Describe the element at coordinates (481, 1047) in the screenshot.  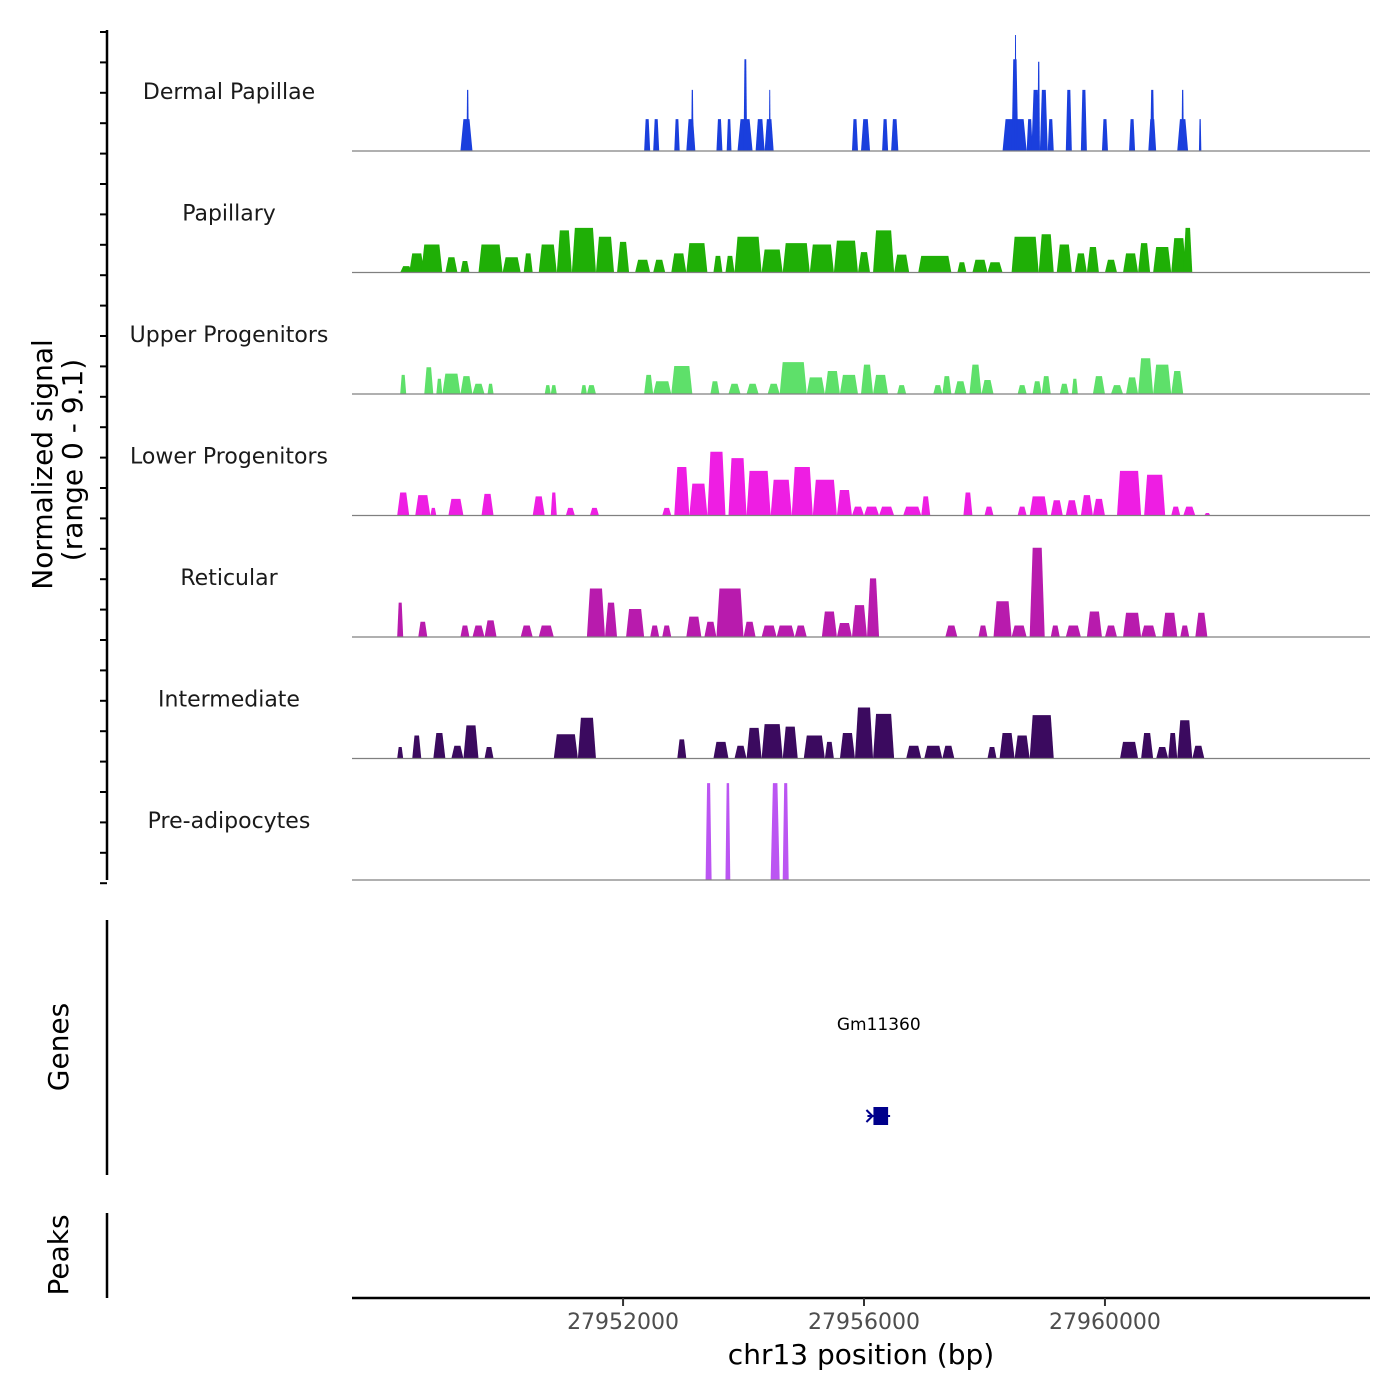
I see `genes-panel: Genes Gm11360` at that location.